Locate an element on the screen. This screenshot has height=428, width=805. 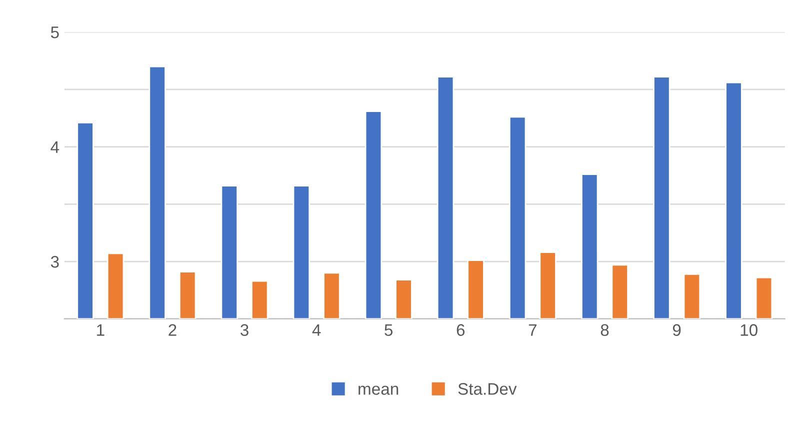
x-tick-label: 3 is located at coordinates (244, 330).